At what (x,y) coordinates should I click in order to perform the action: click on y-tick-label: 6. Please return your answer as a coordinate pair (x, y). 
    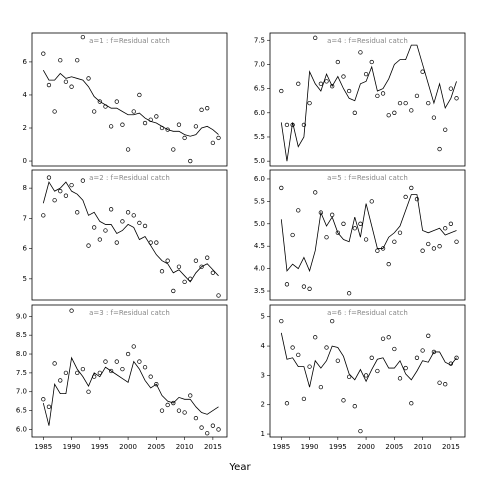
    Looking at the image, I should click on (25, 62).